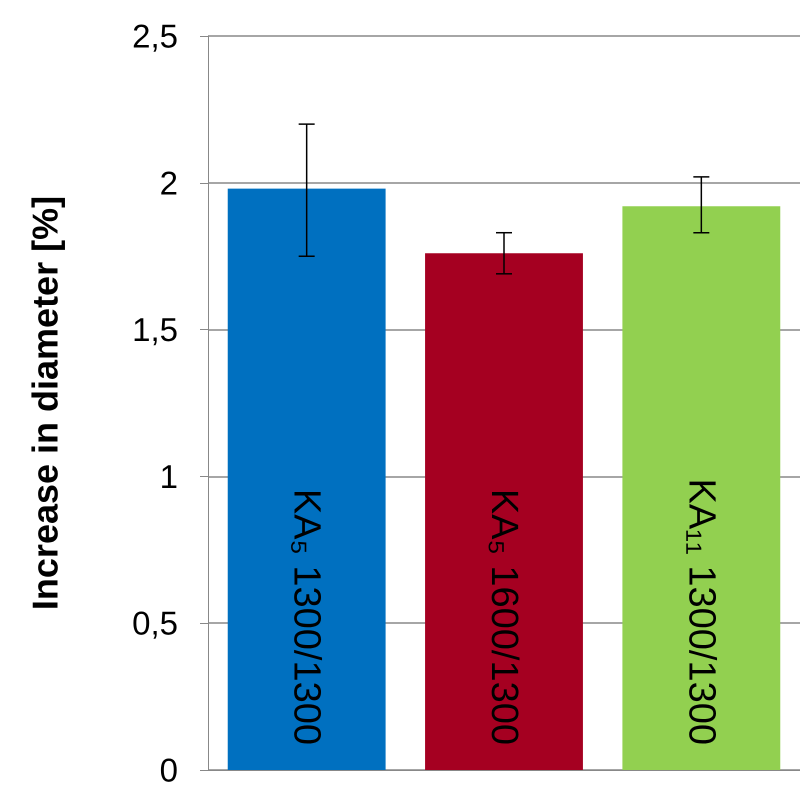  Describe the element at coordinates (701, 611) in the screenshot. I see `x-tick-label: KA₁₁ 1300/1300` at that location.